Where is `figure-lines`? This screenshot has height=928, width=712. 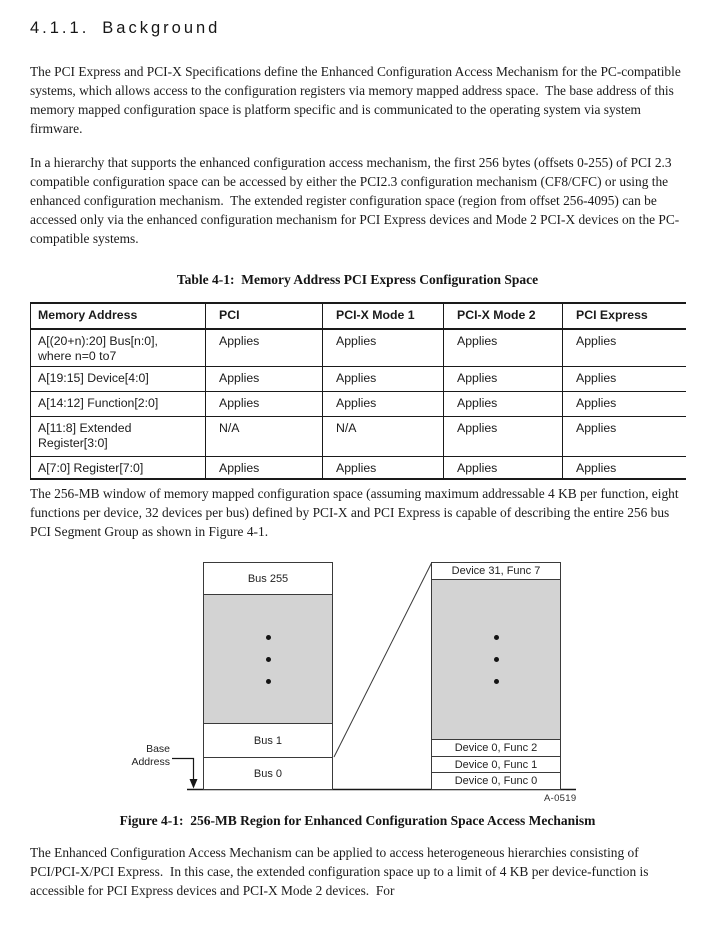
figure-lines is located at coordinates (374, 676).